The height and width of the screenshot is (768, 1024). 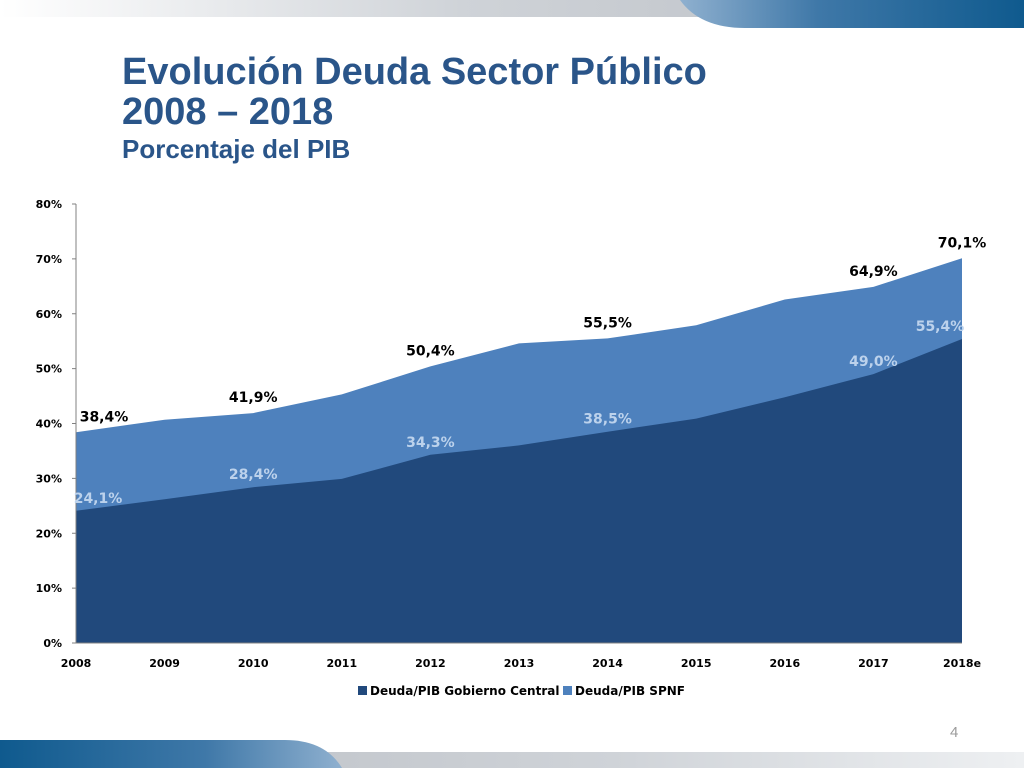 I want to click on page-number: 4, so click(x=954, y=732).